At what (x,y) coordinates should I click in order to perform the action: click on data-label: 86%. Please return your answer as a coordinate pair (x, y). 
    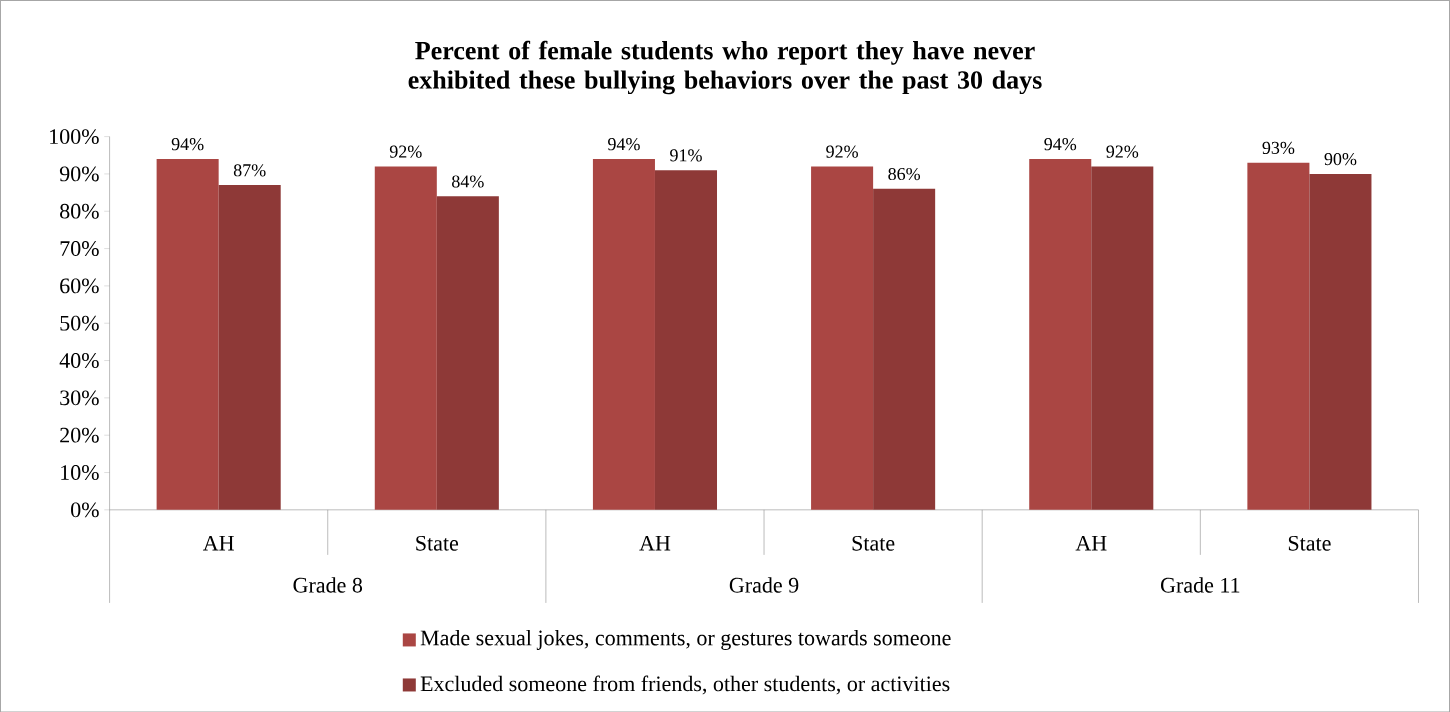
    Looking at the image, I should click on (904, 173).